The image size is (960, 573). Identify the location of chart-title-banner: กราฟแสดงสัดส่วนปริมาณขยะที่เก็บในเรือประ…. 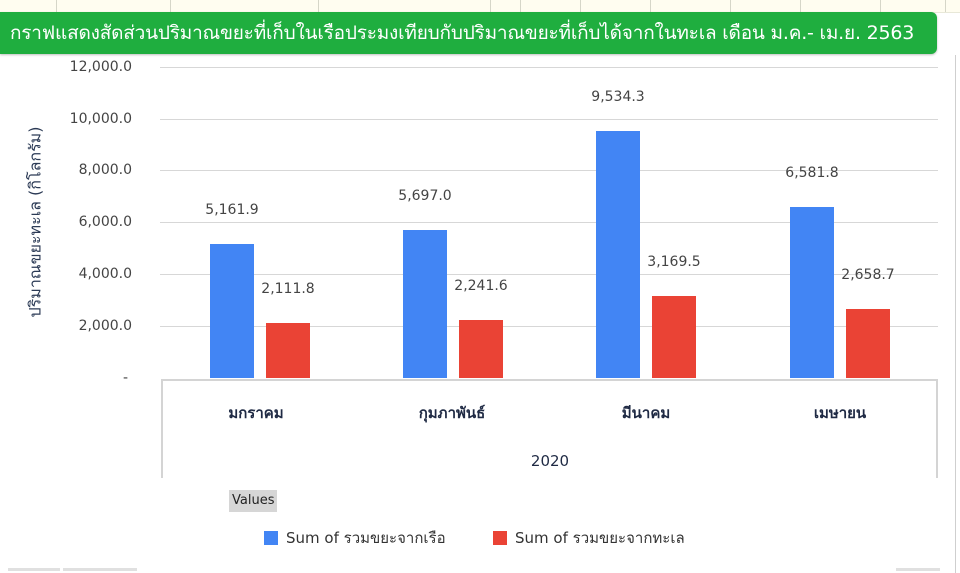
(468, 33).